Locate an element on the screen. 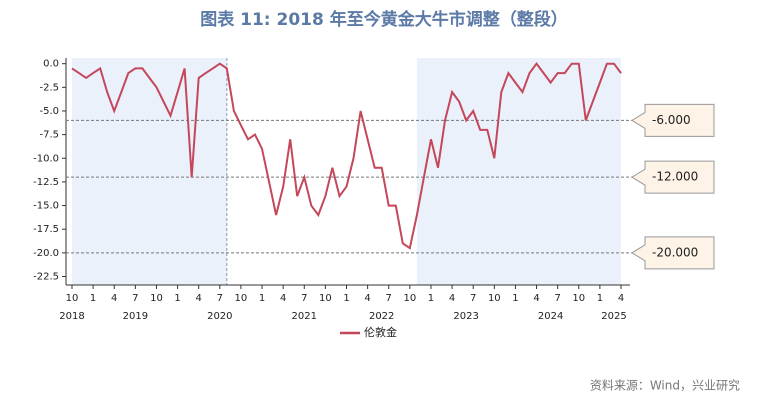 Image resolution: width=769 pixels, height=410 pixels. y-tick-label: 0.0 is located at coordinates (51, 64).